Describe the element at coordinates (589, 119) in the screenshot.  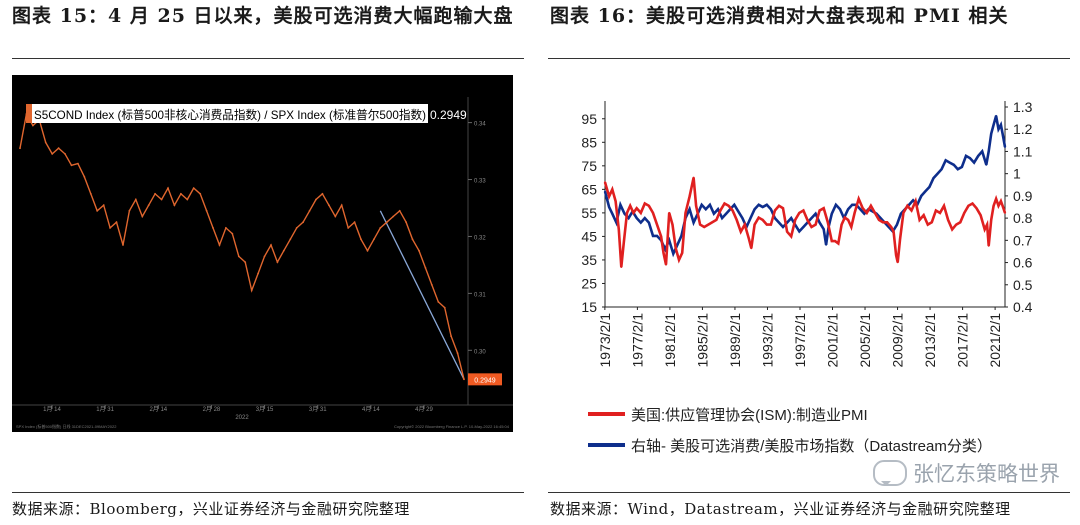
I see `left-y-label-8: 95` at that location.